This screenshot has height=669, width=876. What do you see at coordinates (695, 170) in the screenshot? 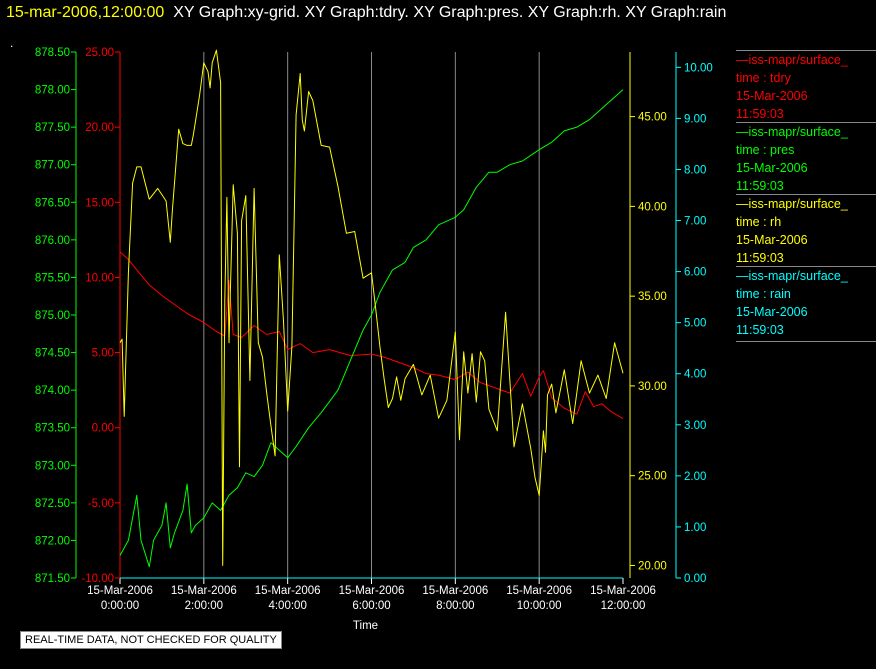
I see `rain-tick-label: 8.00` at bounding box center [695, 170].